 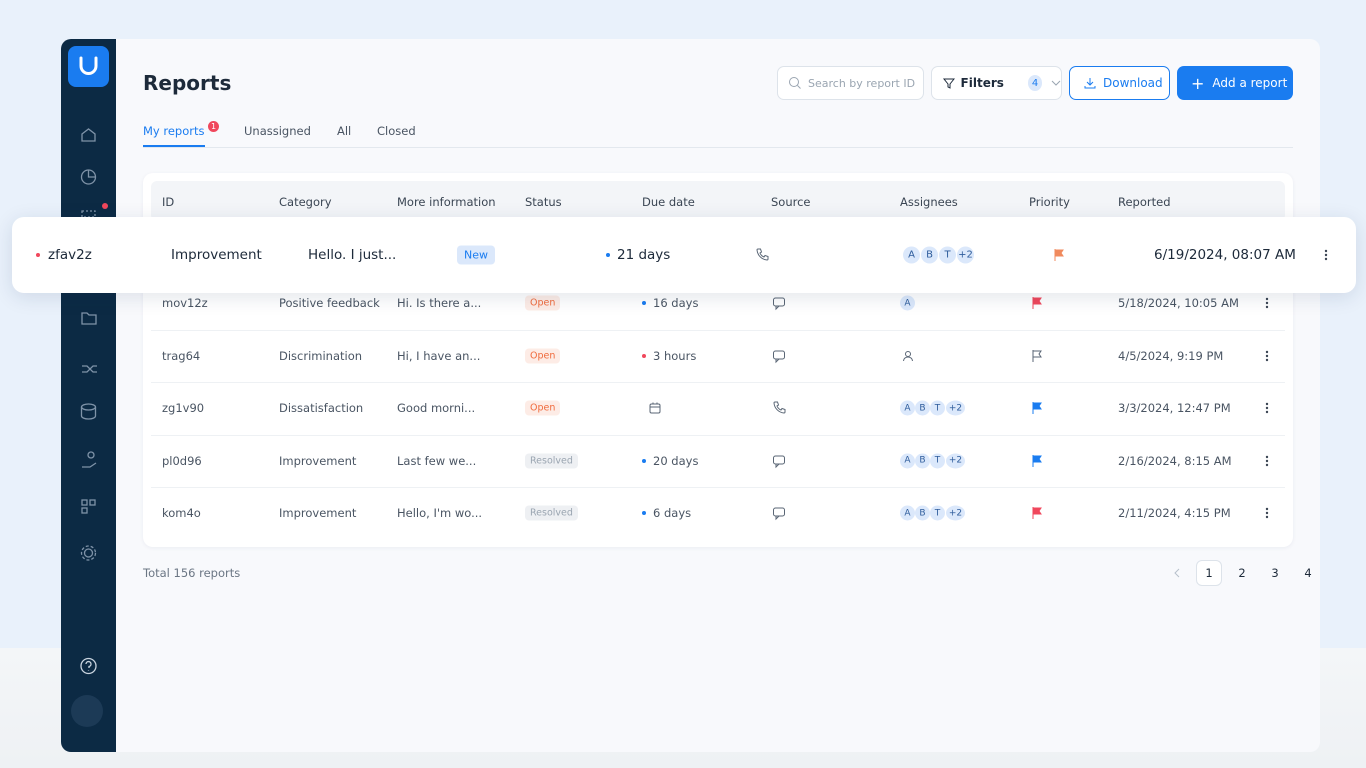 I want to click on total-count: Total 156 reports, so click(x=192, y=573).